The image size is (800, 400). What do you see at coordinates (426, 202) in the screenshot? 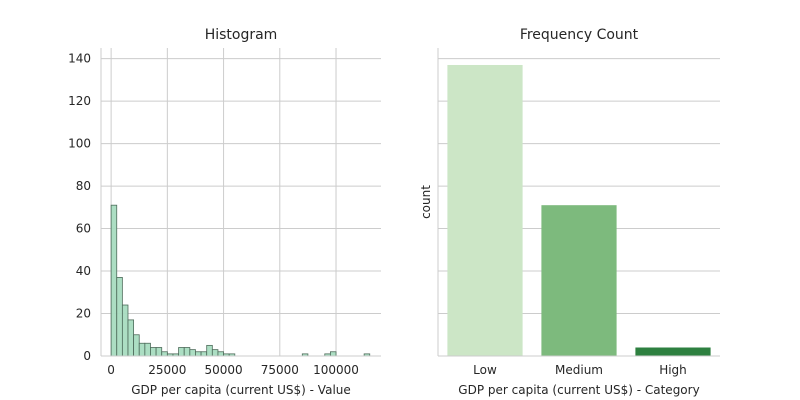
I see `frequency-y-axis-label: count` at bounding box center [426, 202].